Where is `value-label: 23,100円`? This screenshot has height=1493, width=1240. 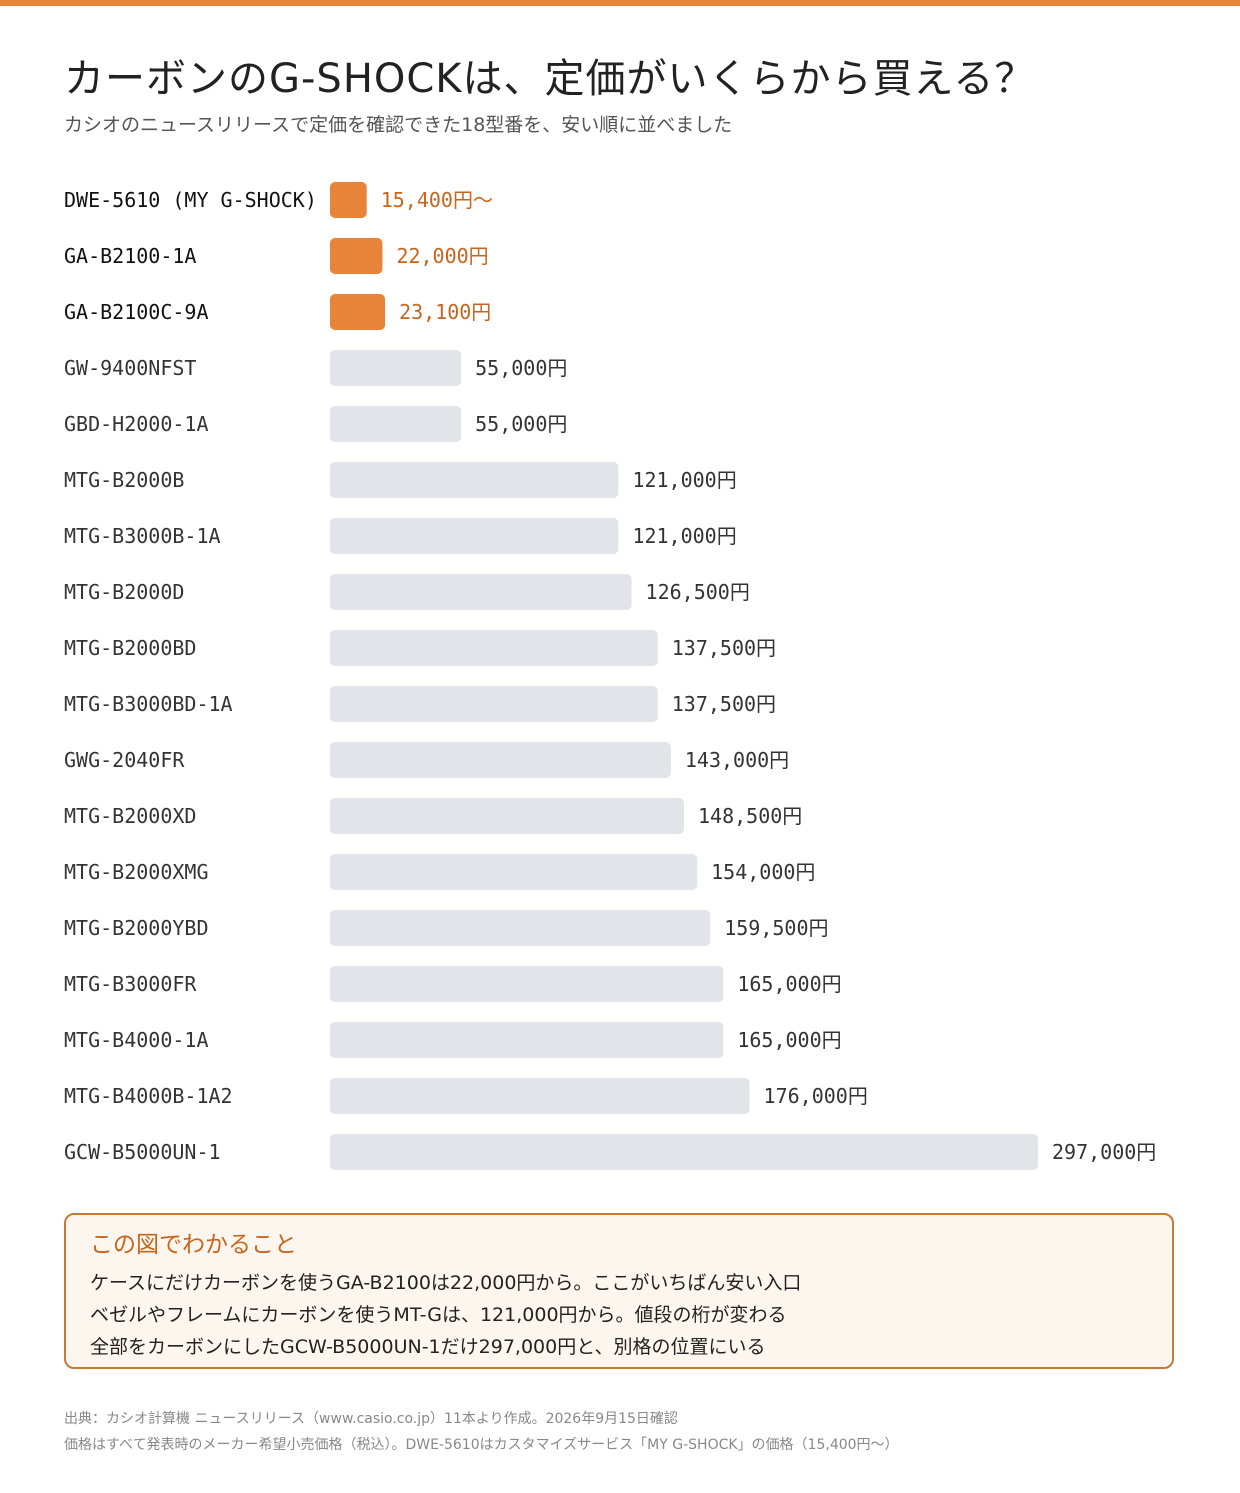
value-label: 23,100円 is located at coordinates (445, 312).